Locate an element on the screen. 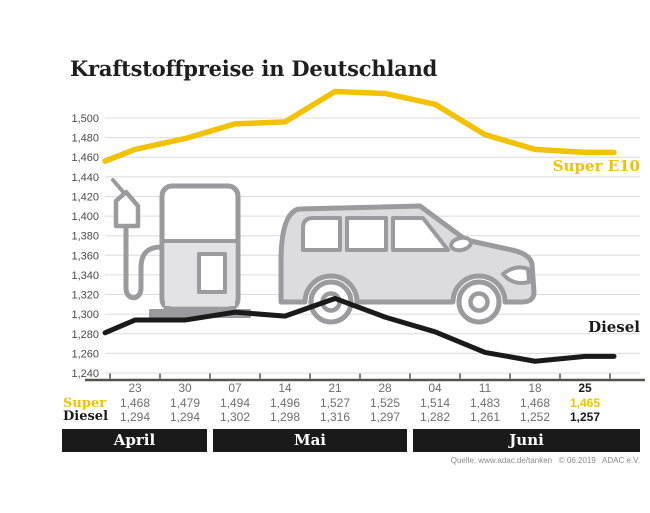 The width and height of the screenshot is (650, 513). date-cell: 04 is located at coordinates (435, 388).